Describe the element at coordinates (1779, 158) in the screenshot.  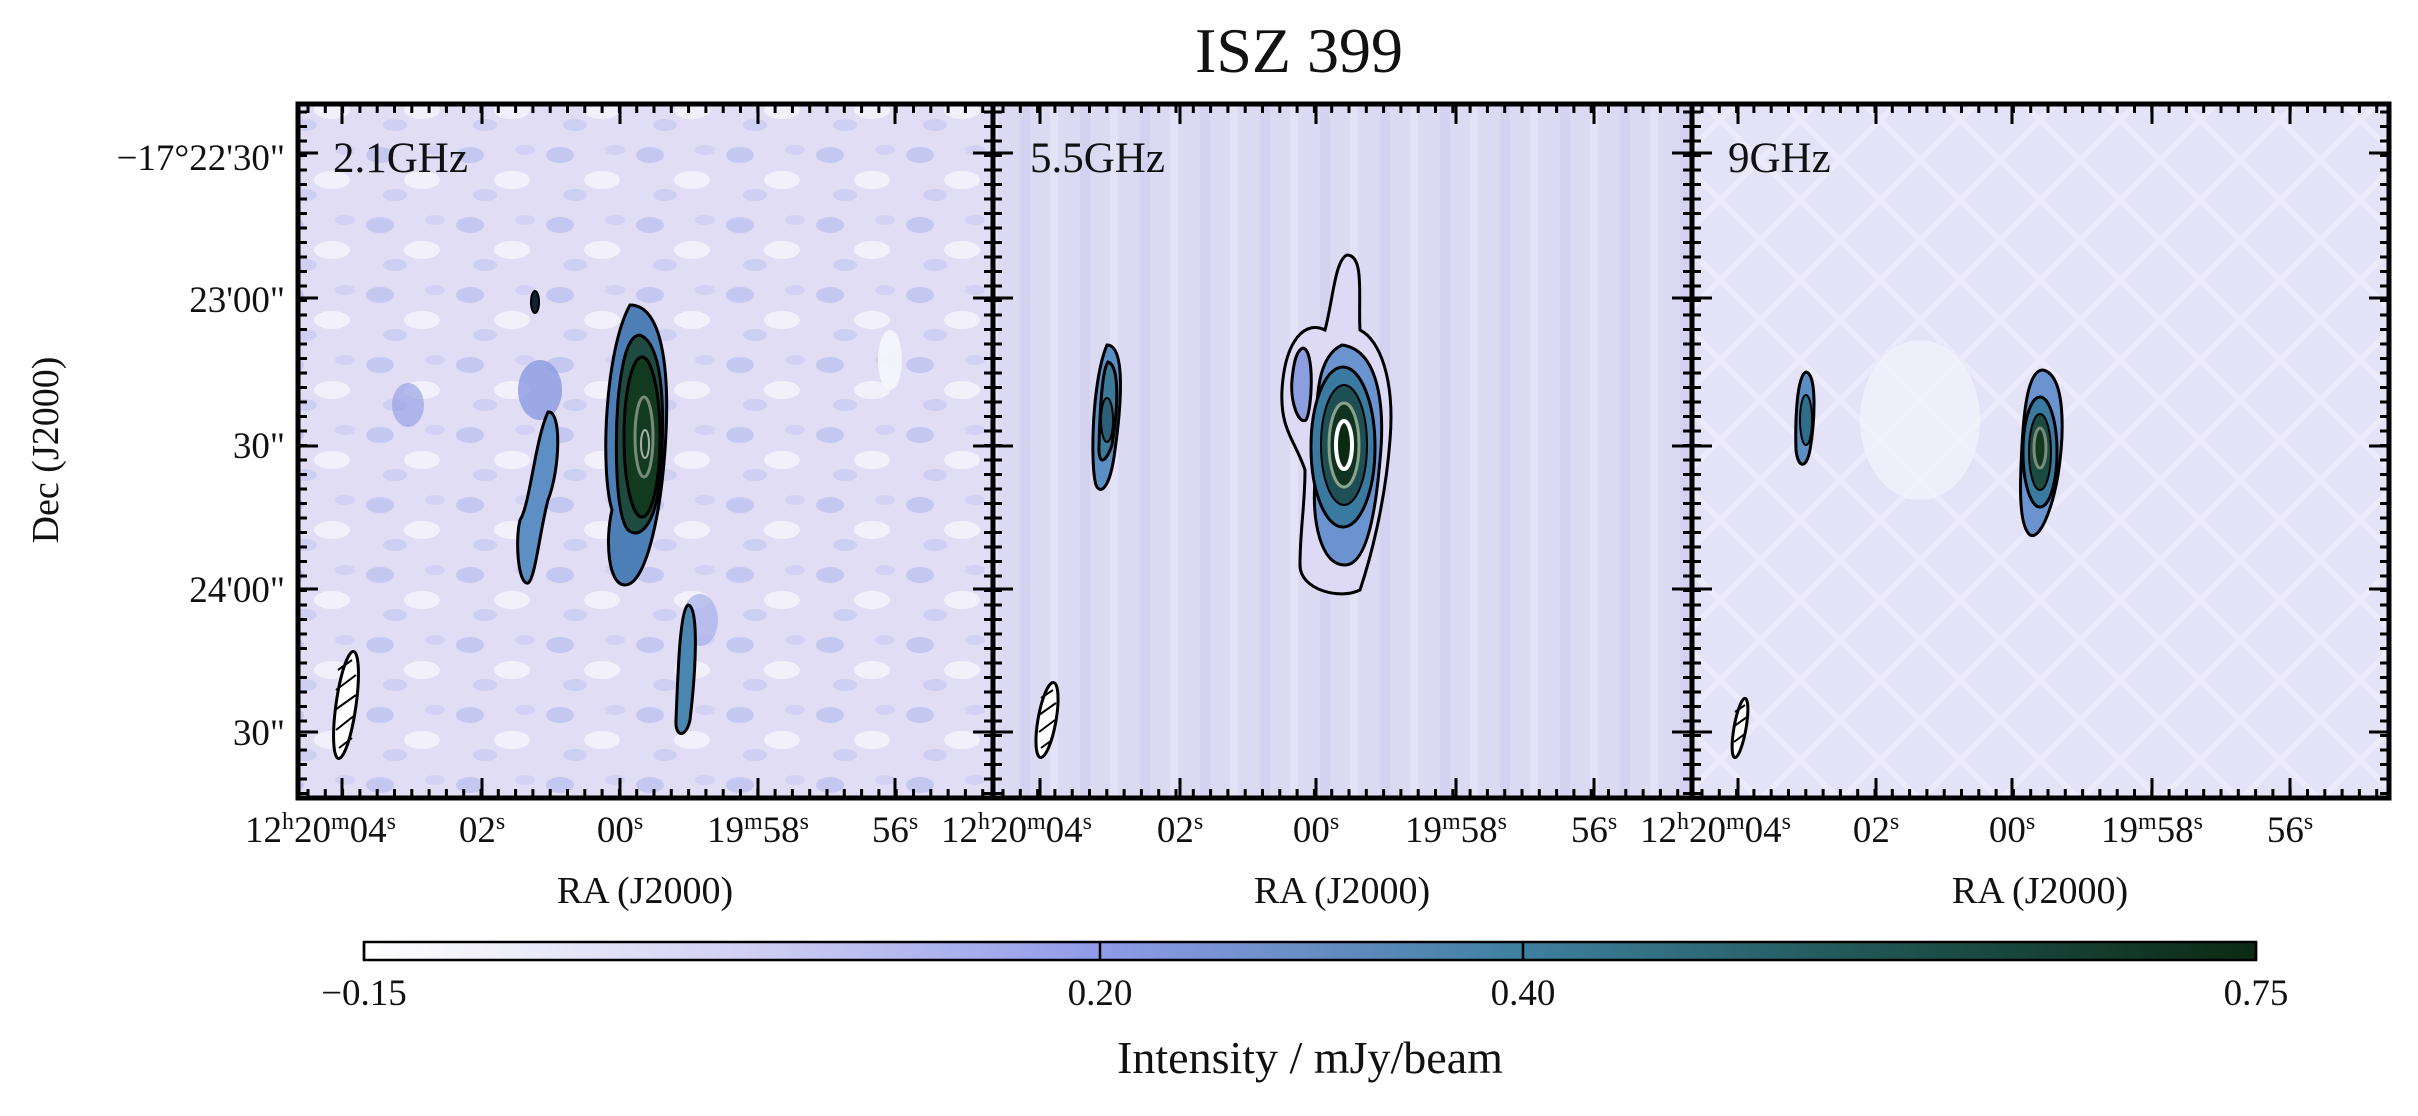
I see `panel-frequency-label: 9GHz` at that location.